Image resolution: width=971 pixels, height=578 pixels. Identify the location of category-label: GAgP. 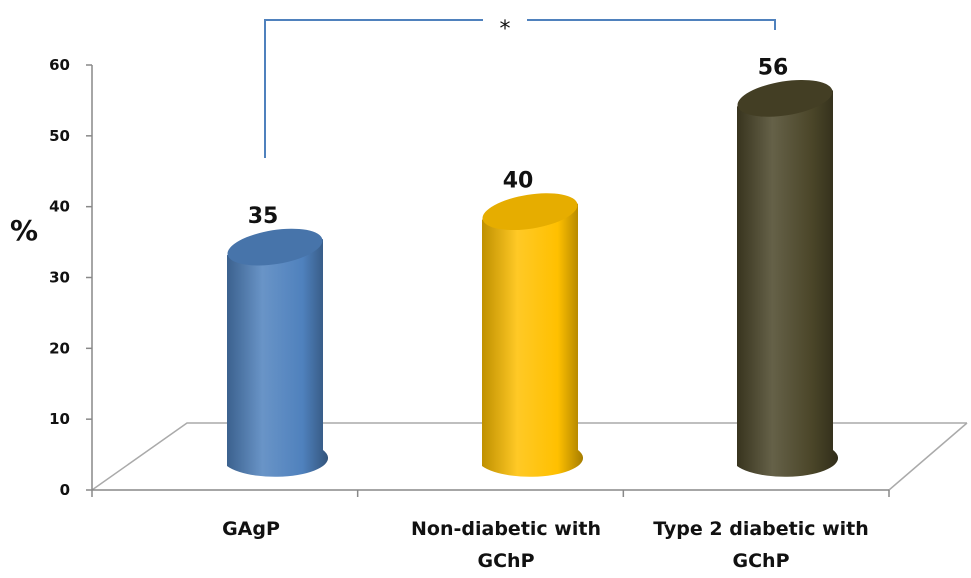
(251, 529).